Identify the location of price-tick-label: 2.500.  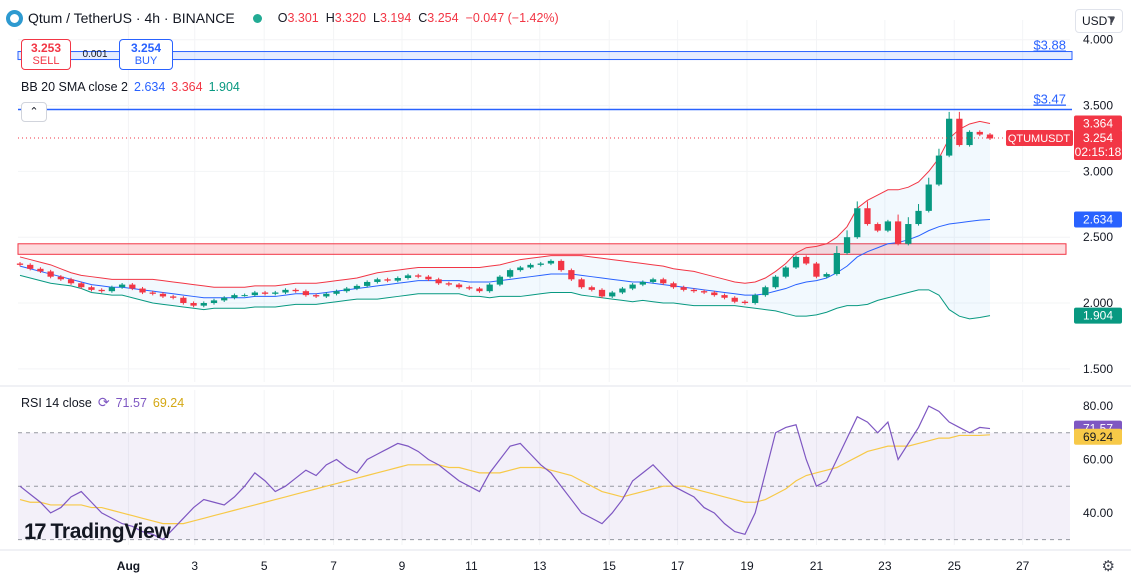
(1098, 237).